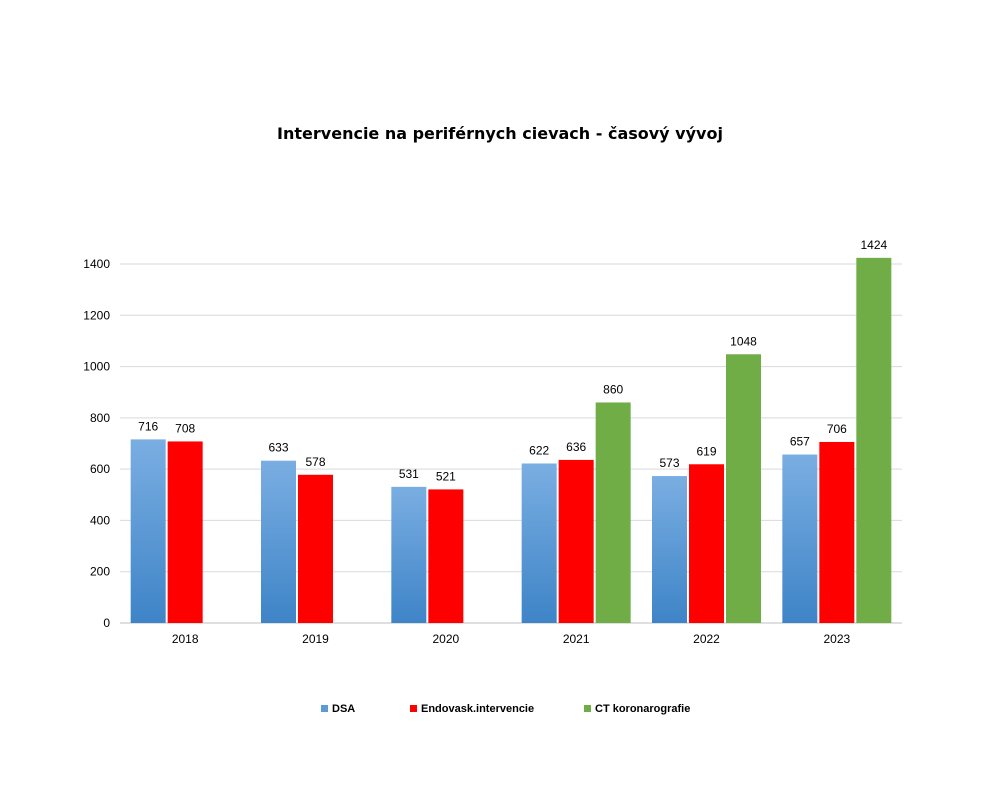 Image resolution: width=1000 pixels, height=800 pixels. Describe the element at coordinates (315, 548) in the screenshot. I see `bar-endovask-intervencie-2019` at that location.